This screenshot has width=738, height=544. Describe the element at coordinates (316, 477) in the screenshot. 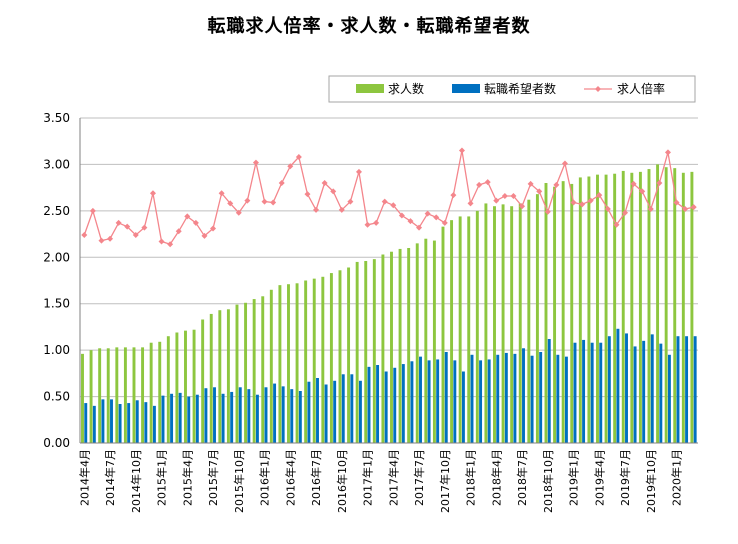

I see `x-tick-label: 2016年7月` at that location.